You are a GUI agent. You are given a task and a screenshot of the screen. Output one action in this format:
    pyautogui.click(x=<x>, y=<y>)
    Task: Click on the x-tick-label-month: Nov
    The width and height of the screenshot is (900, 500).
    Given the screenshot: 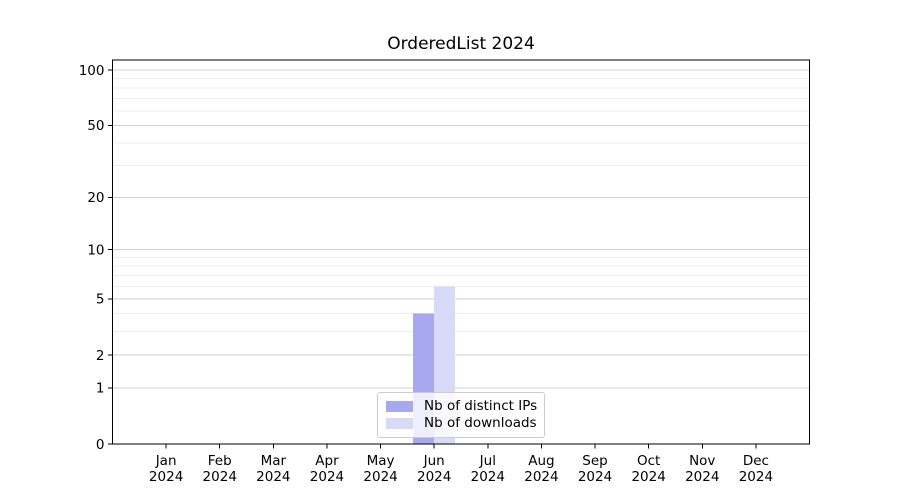 What is the action you would take?
    pyautogui.click(x=702, y=461)
    